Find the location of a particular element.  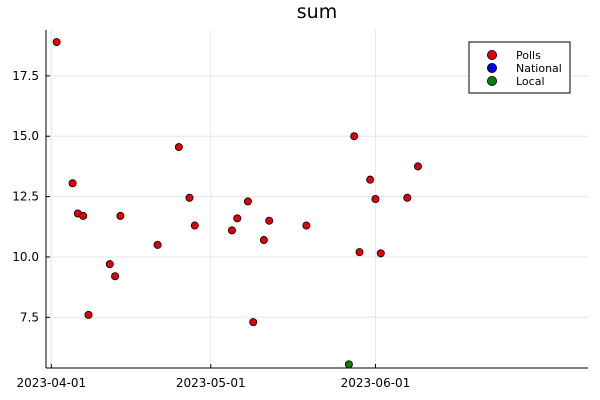

legend-box is located at coordinates (519, 67).